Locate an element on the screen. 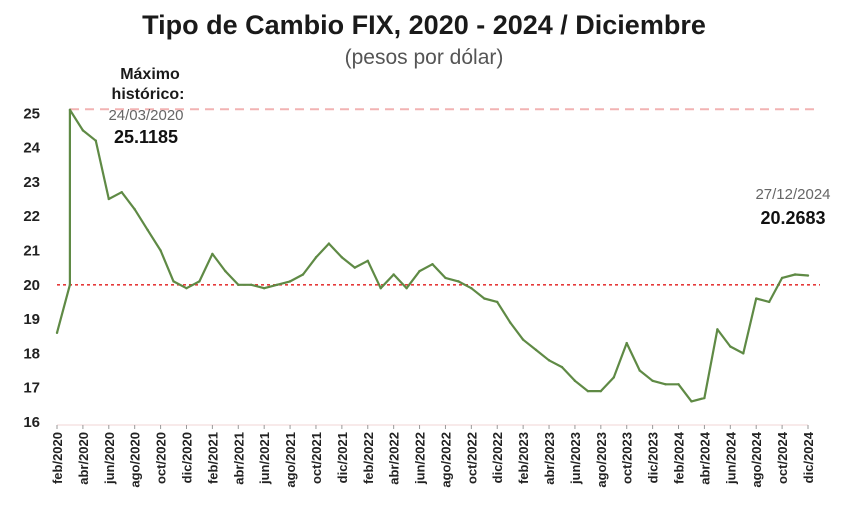  x-tick-label: feb/2024 is located at coordinates (679, 457).